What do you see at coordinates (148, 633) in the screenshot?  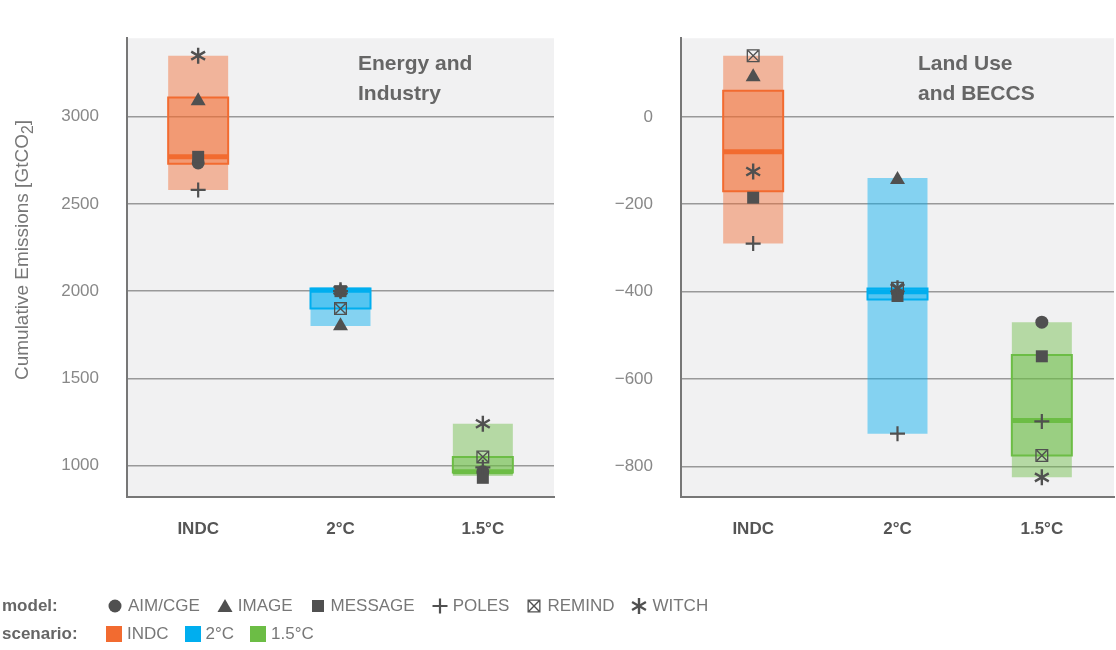 I see `category-label: INDC` at bounding box center [148, 633].